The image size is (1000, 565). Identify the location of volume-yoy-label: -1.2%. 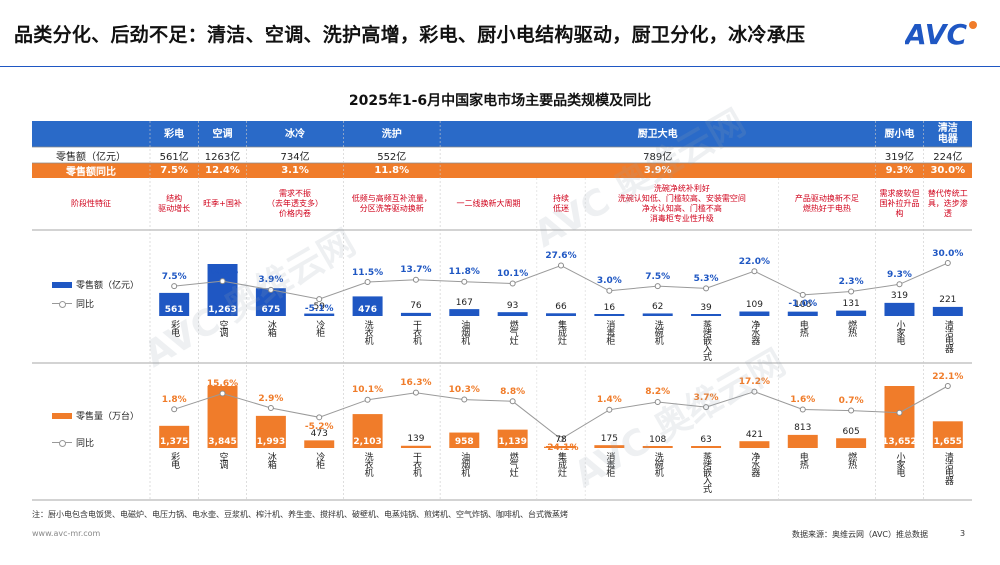
(899, 422).